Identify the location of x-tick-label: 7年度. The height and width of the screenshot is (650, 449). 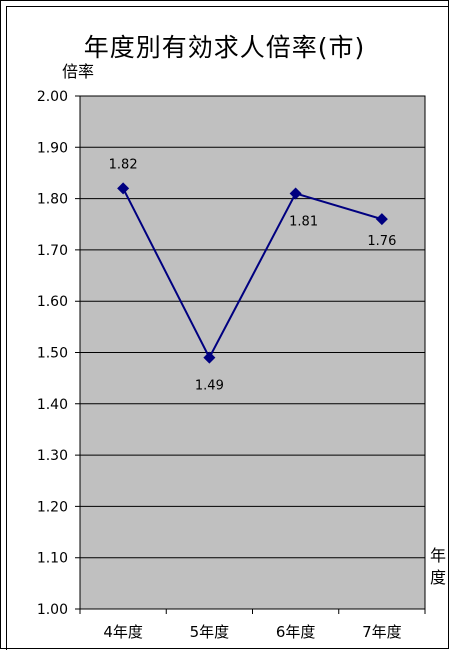
(382, 632).